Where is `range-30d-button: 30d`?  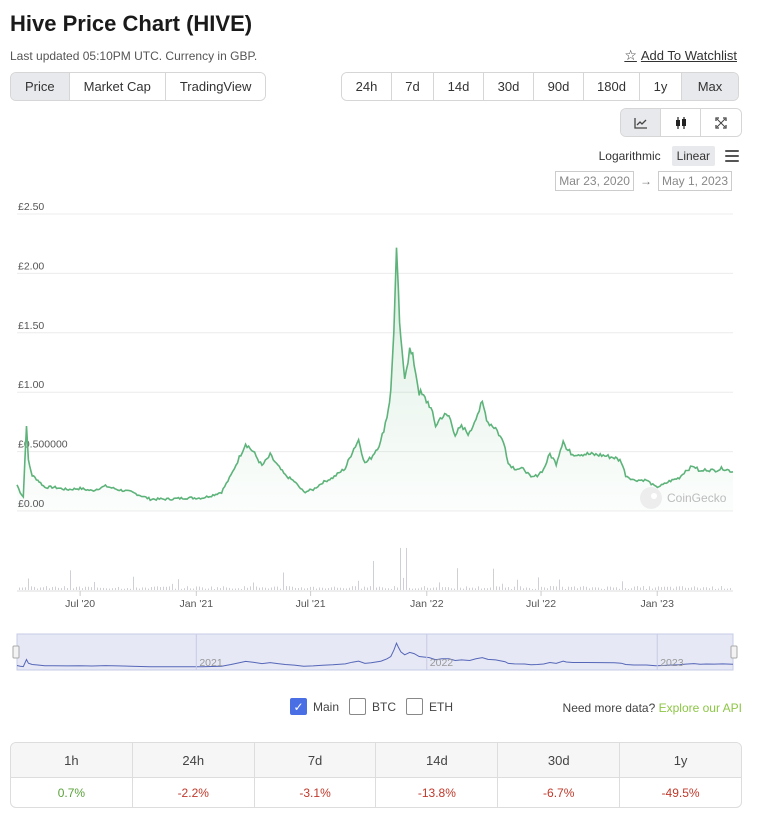
range-30d-button: 30d is located at coordinates (509, 86).